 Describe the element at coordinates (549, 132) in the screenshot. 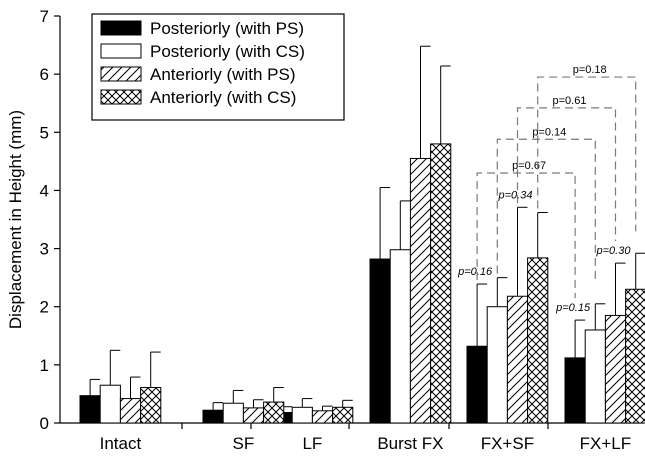

I see `bracket-p-label: p=0.14` at that location.